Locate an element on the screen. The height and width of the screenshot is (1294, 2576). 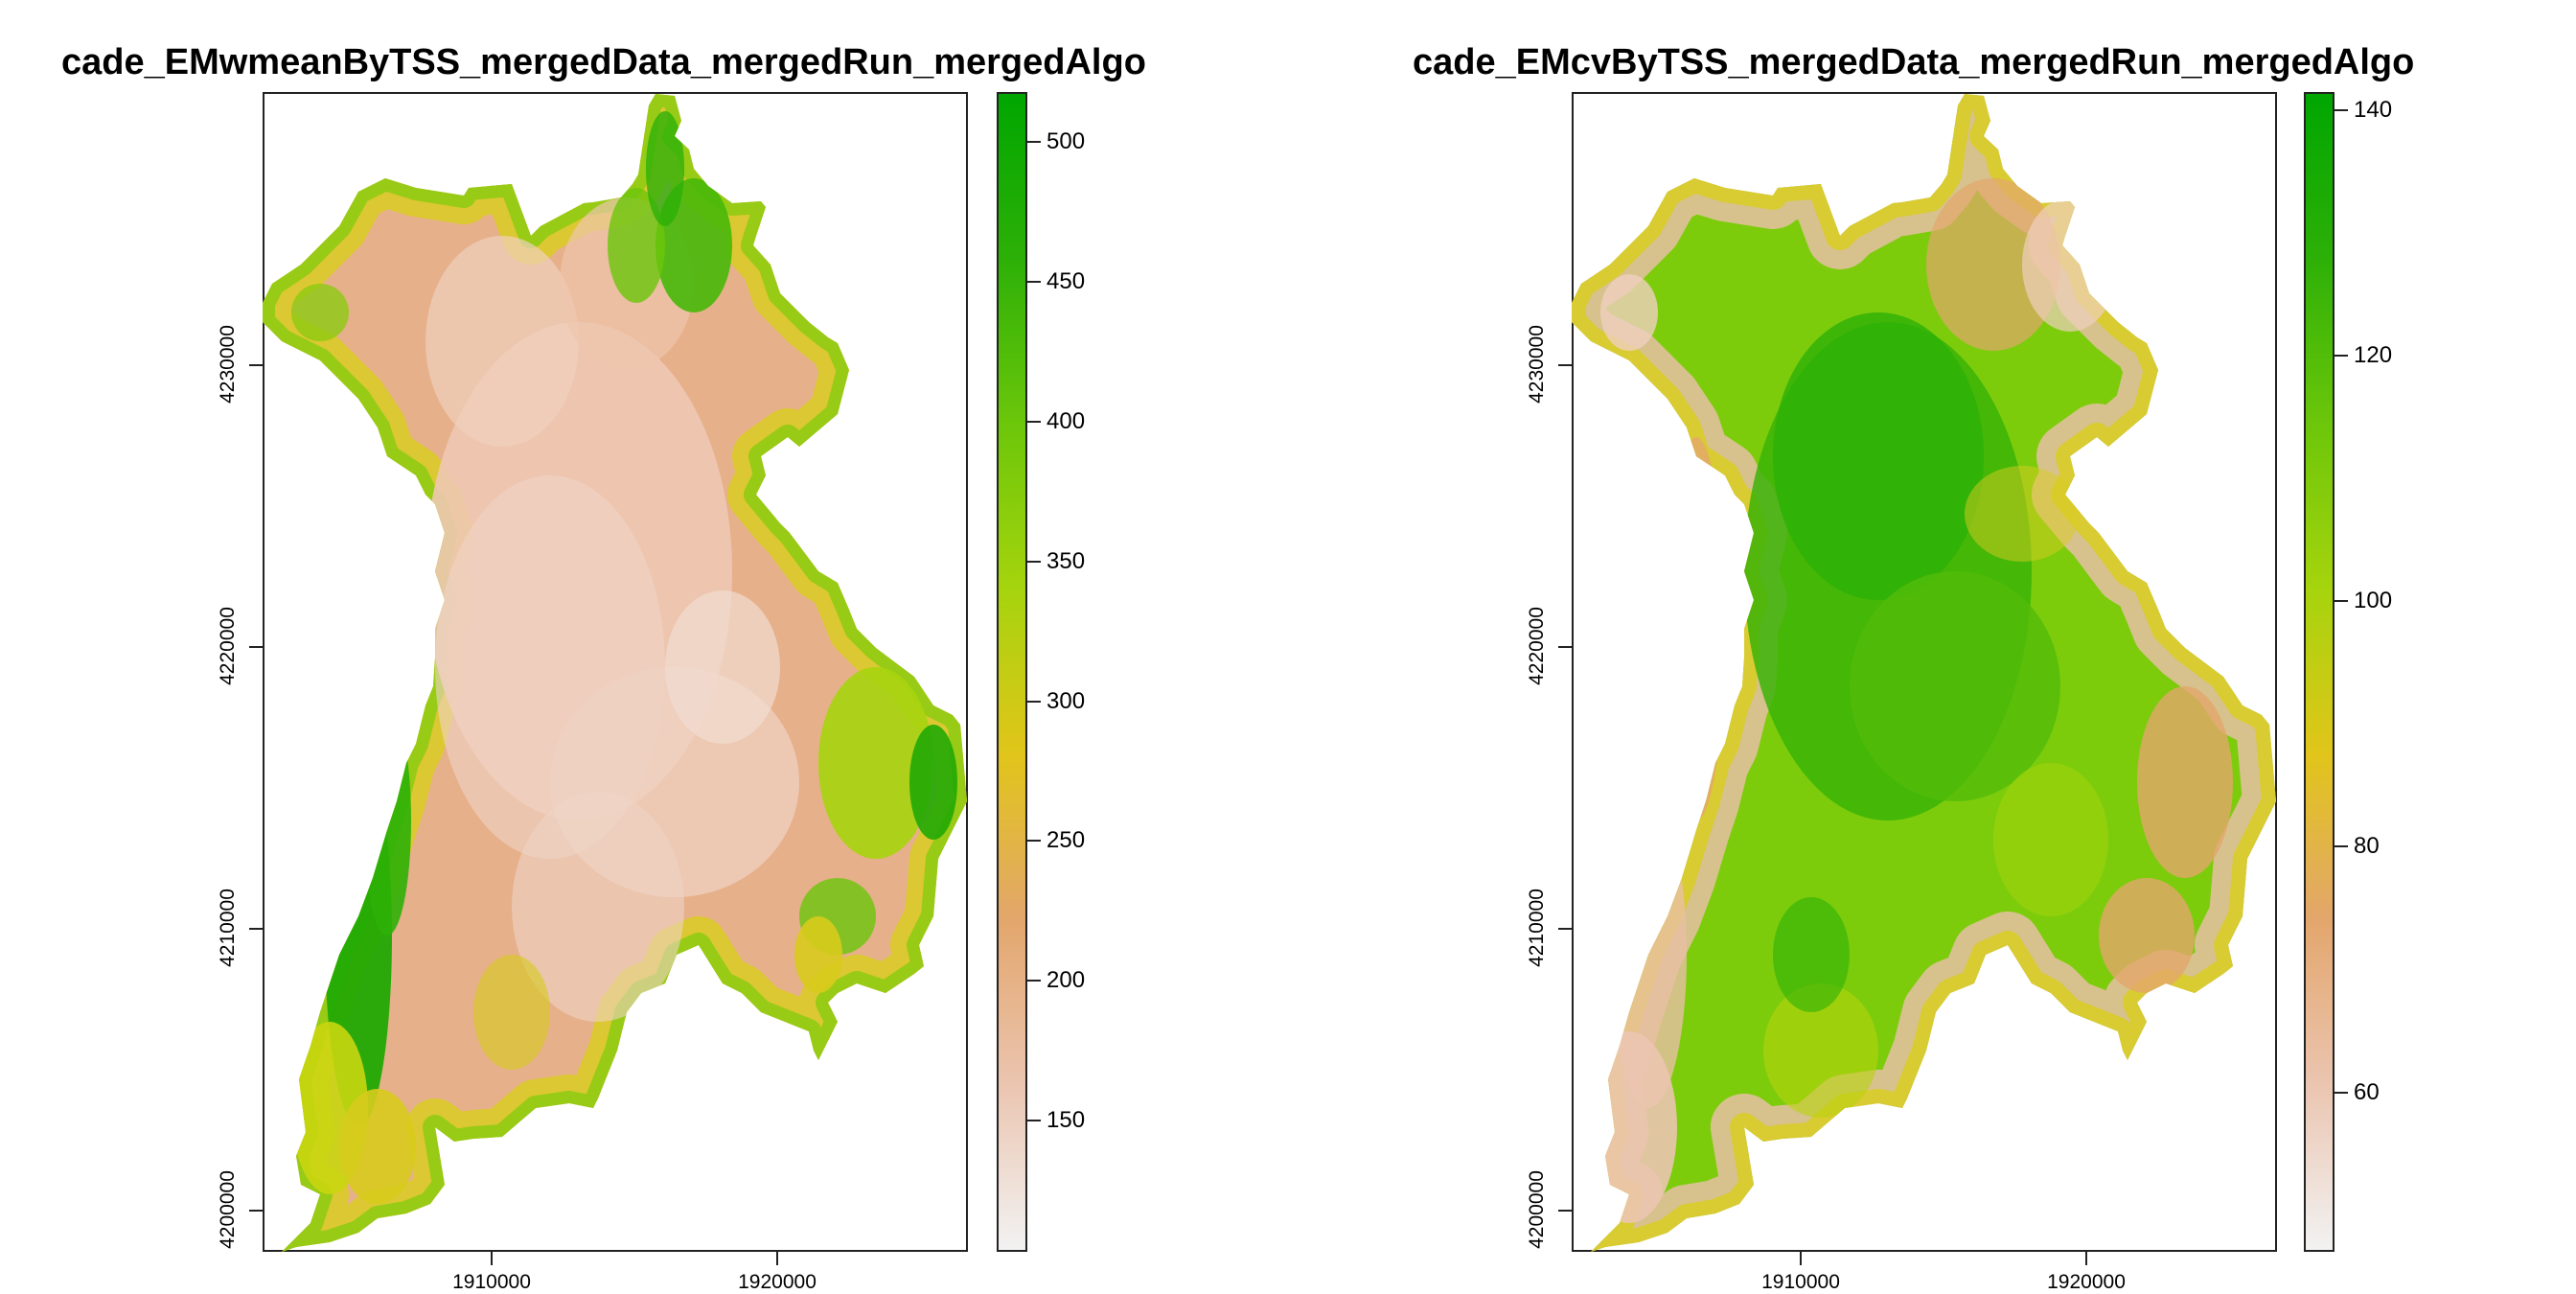
left-y-tick-label: 4230000 is located at coordinates (228, 364).